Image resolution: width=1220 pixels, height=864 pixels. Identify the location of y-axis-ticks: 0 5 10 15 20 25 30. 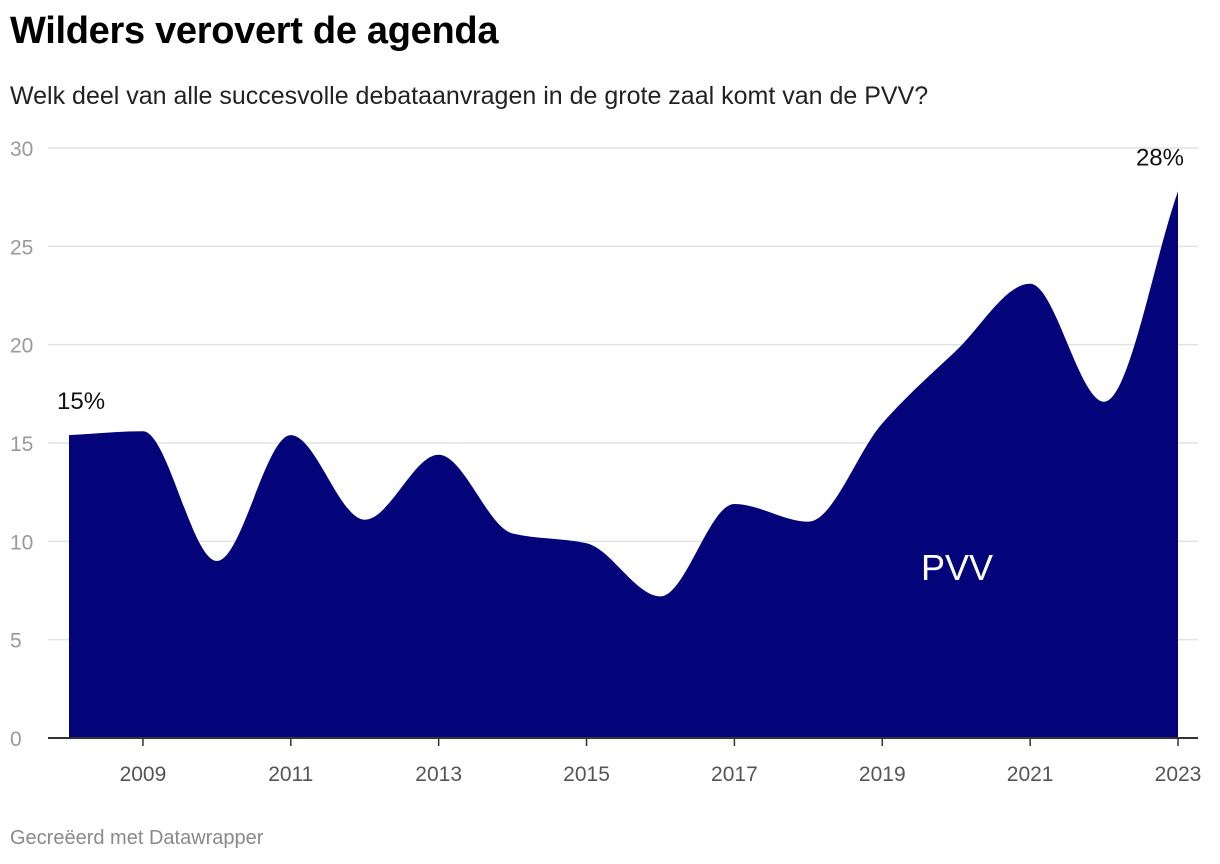
(21, 444).